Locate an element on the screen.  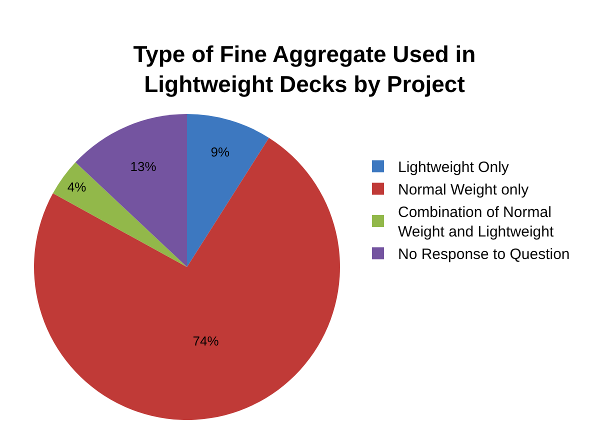
data-label: 4% is located at coordinates (77, 187).